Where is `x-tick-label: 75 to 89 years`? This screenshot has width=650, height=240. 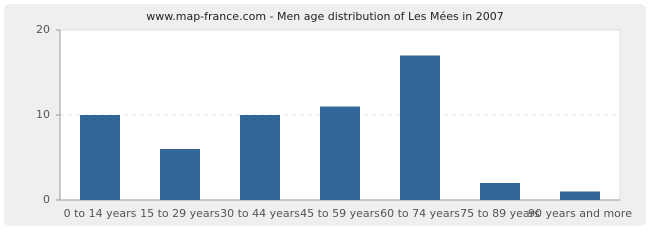
x-tick-label: 75 to 89 years is located at coordinates (500, 213).